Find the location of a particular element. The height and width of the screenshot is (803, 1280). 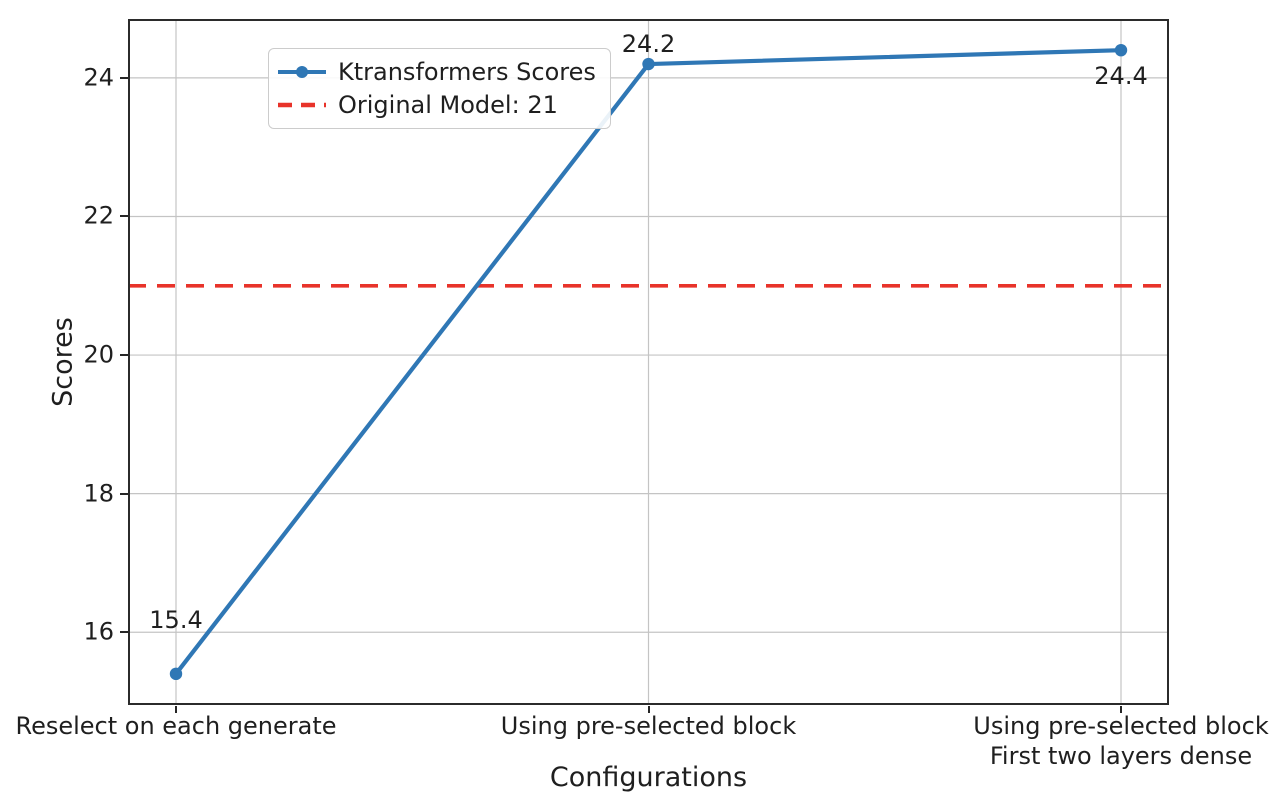

legend: Ktransformers Scores Original Model: 21 is located at coordinates (439, 88).